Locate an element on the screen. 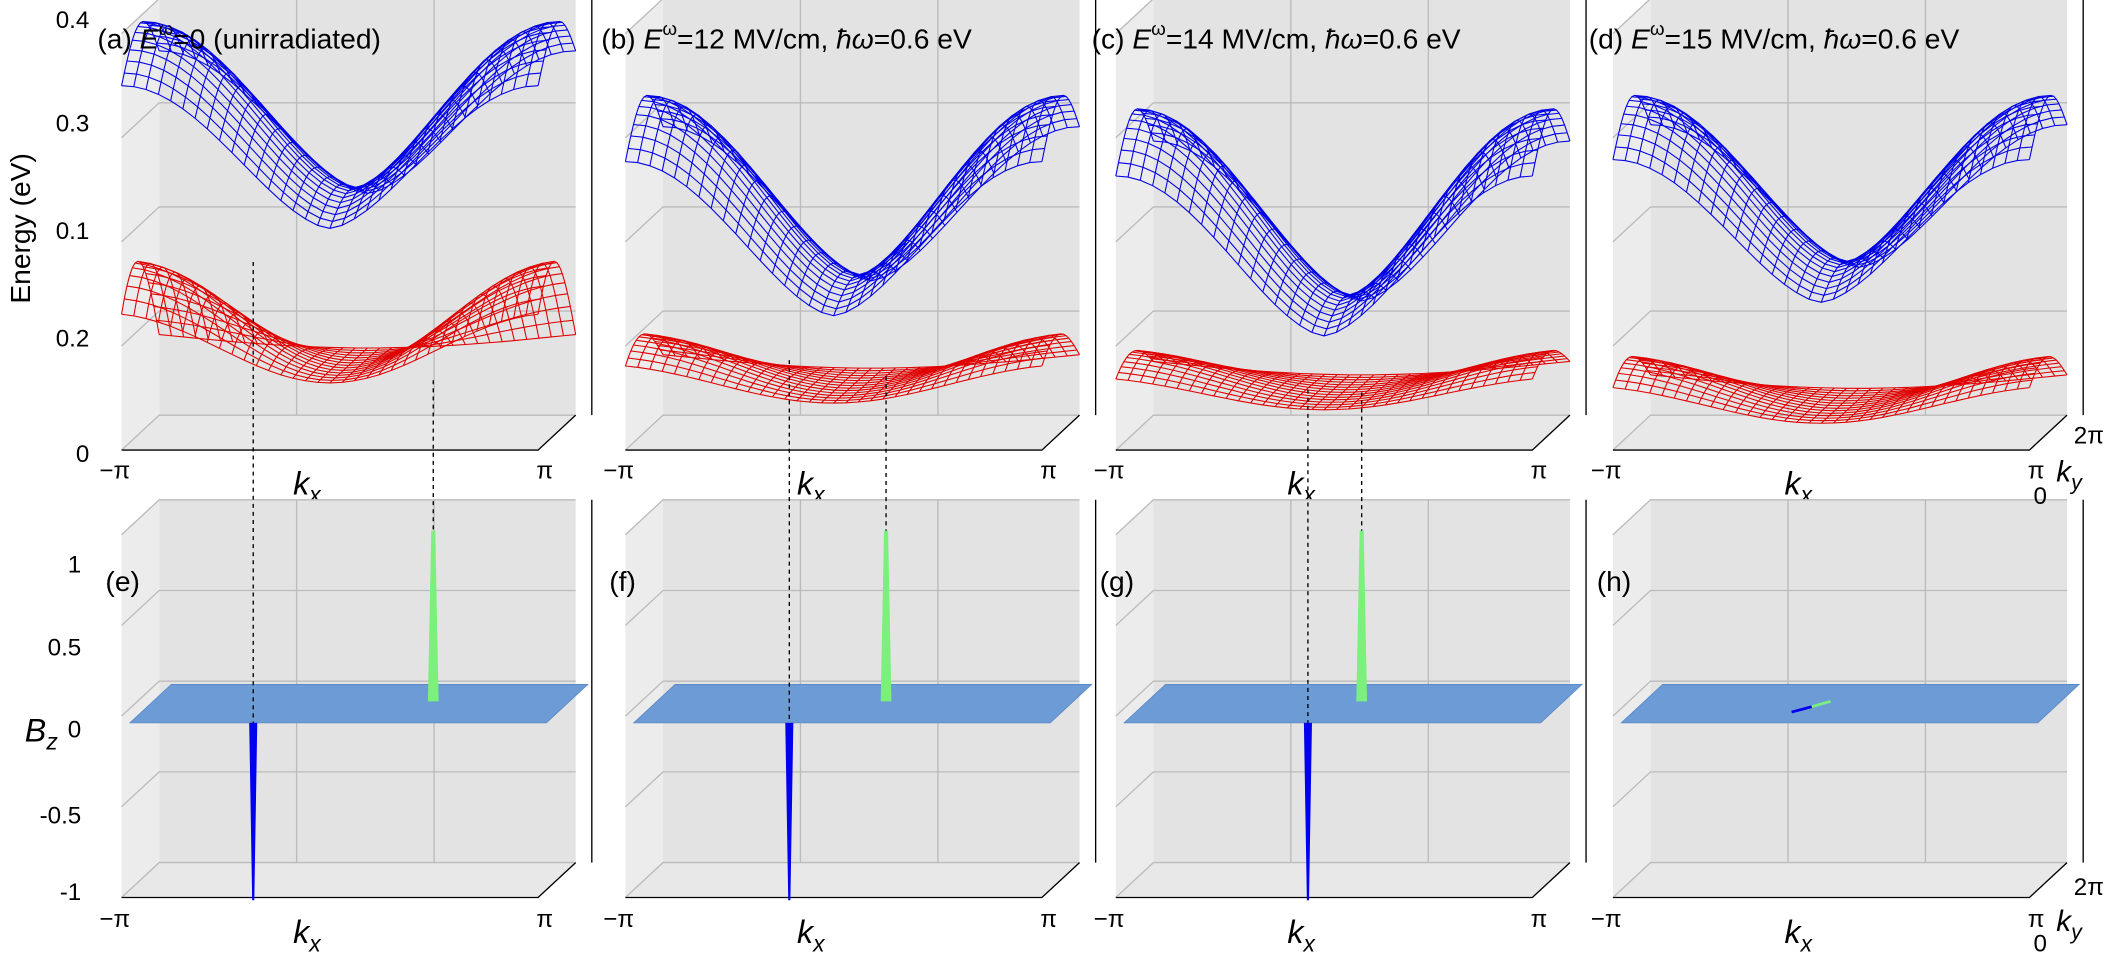 The image size is (2108, 962). text-part: z is located at coordinates (51, 742).